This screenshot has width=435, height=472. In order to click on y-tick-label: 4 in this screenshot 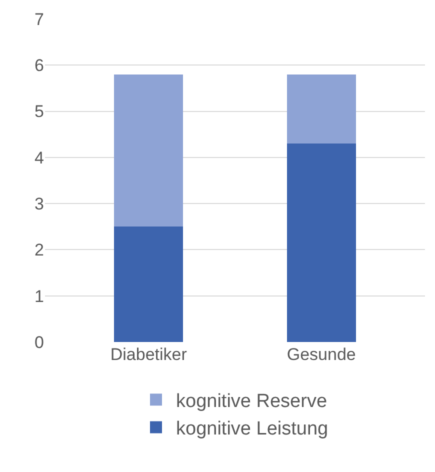, I will do `click(39, 158)`.